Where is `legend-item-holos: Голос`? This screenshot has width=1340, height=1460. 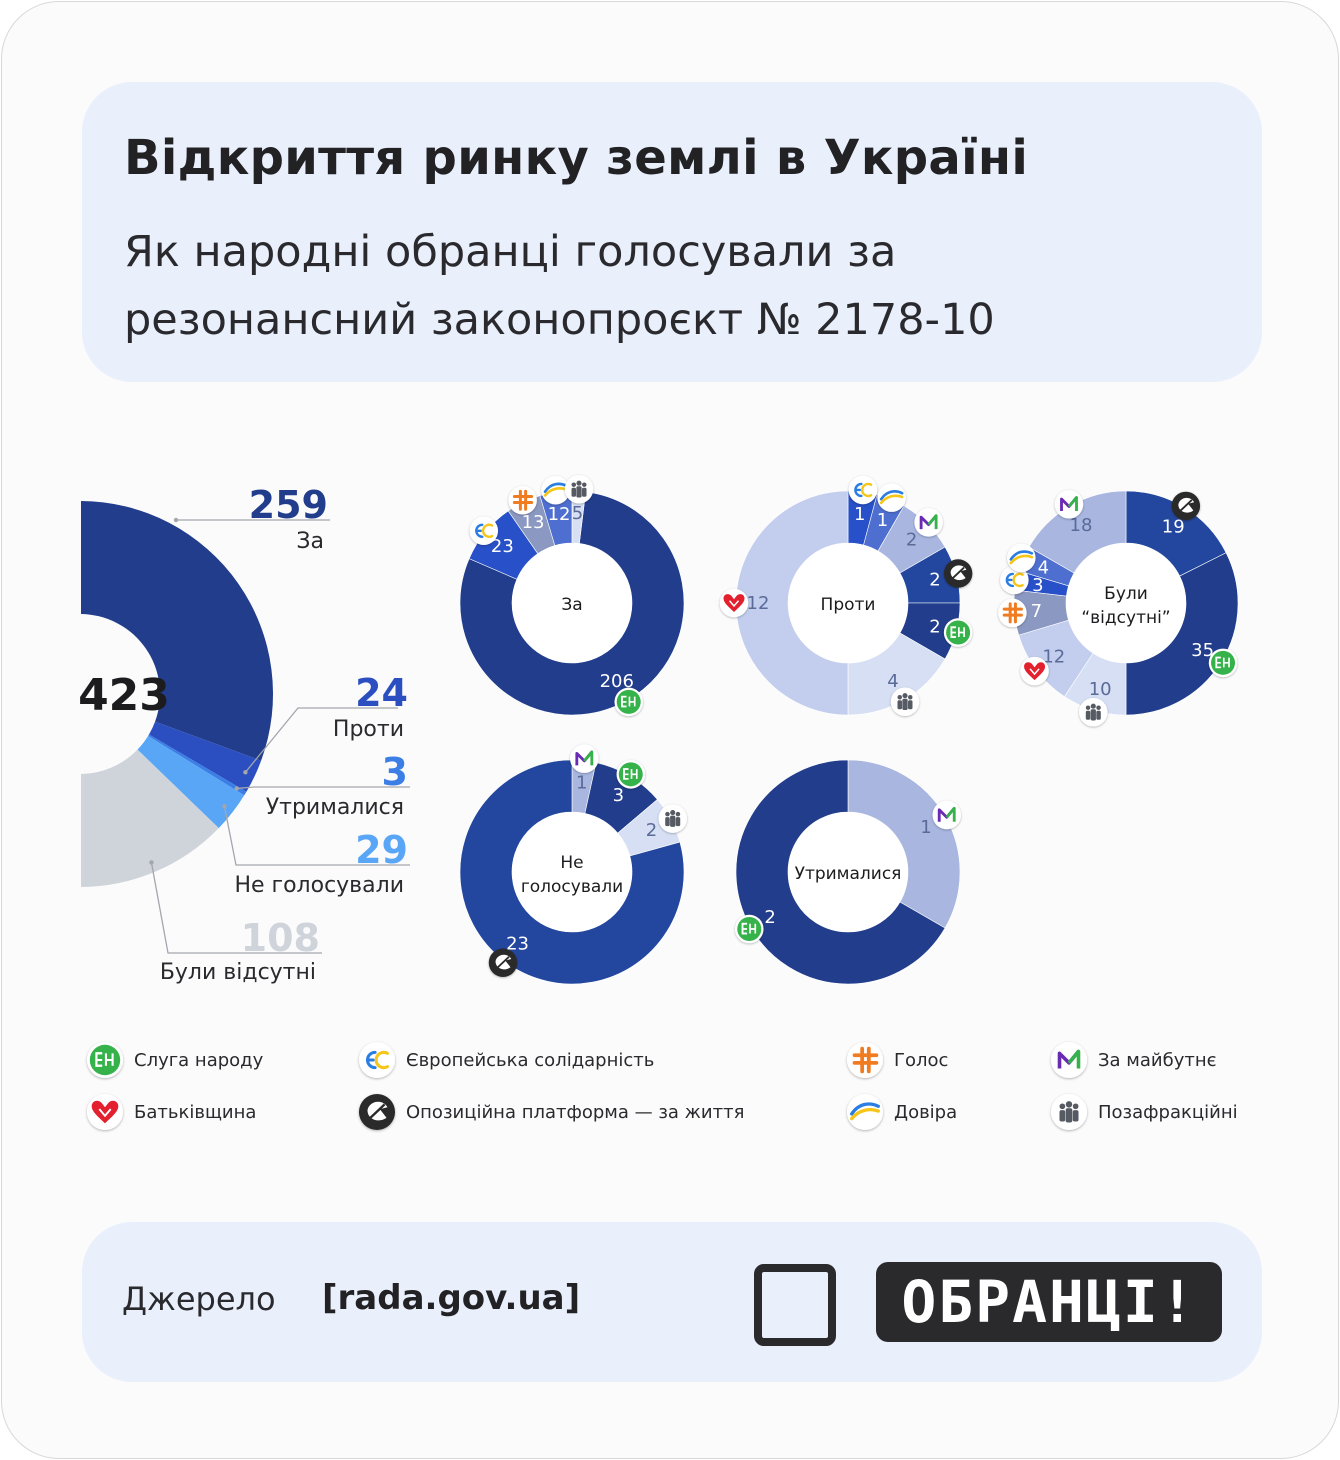 legend-item-holos: Голос is located at coordinates (896, 1060).